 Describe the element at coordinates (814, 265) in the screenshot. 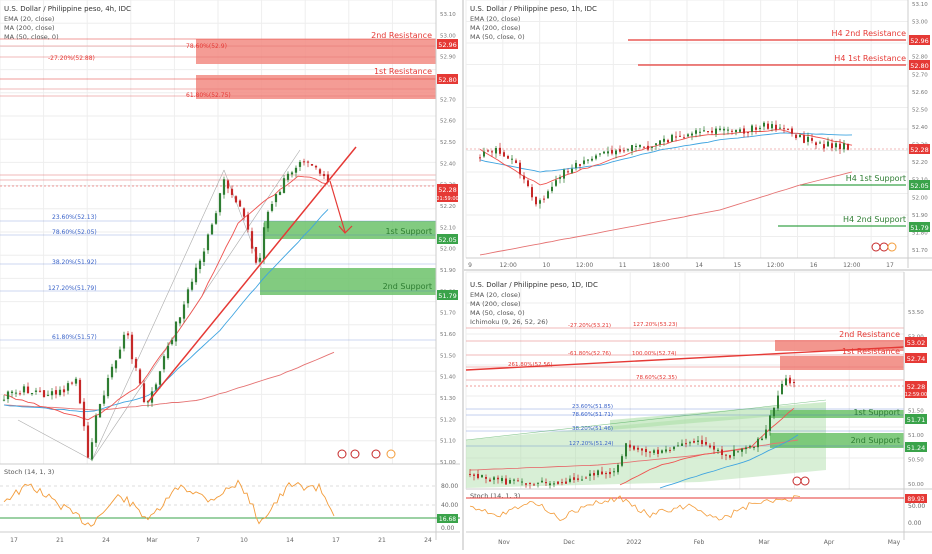

I see `h1-x-tick: 16` at that location.